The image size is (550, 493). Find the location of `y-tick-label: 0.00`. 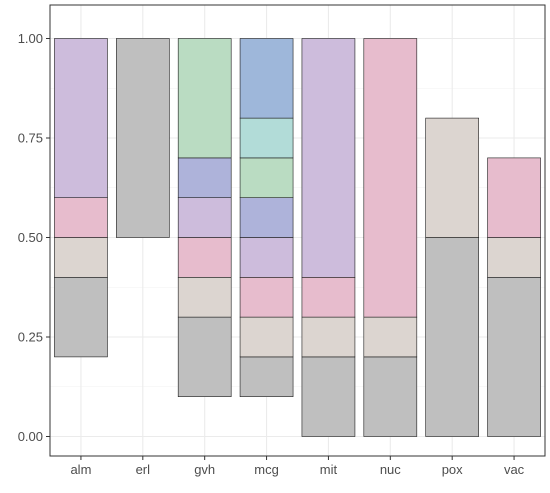

y-tick-label: 0.00 is located at coordinates (30, 436).